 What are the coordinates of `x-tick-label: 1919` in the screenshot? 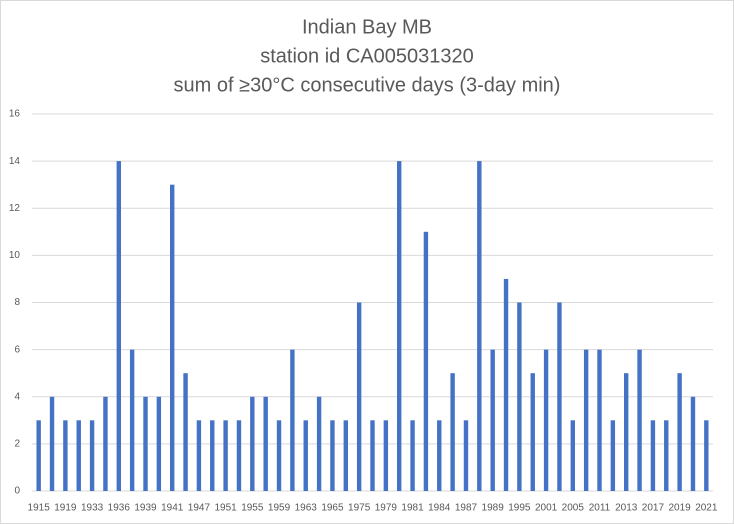 It's located at (65, 508).